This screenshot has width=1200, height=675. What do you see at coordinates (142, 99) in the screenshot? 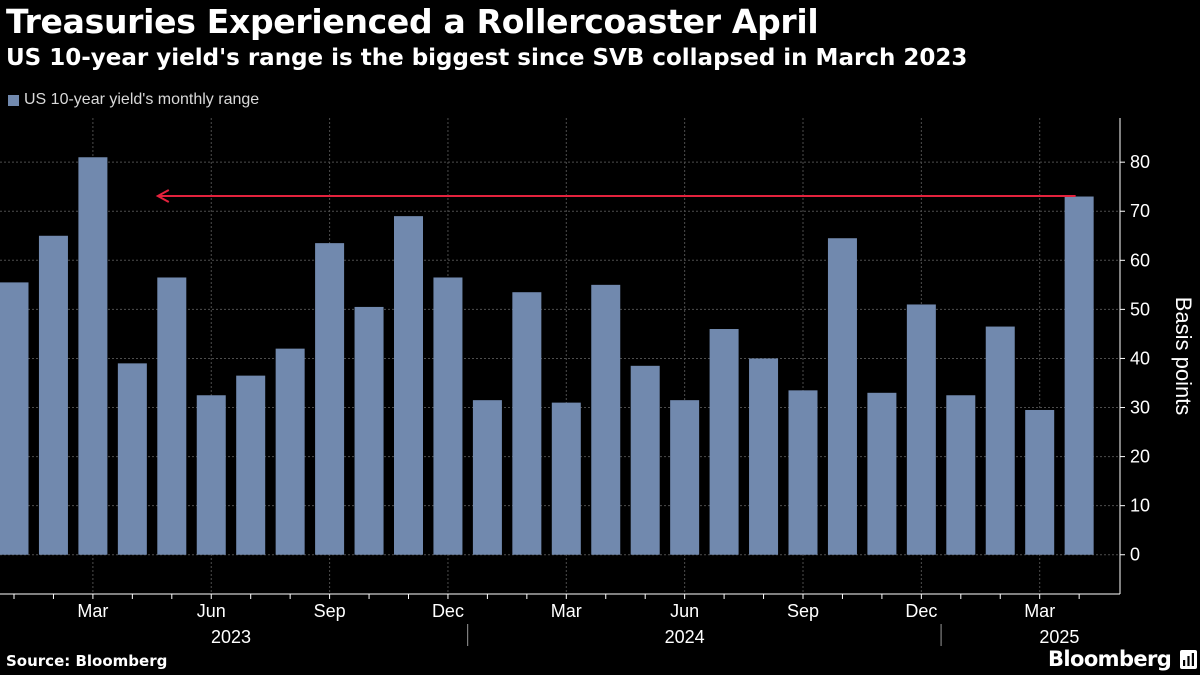
I see `legend-label: US 10-year yield's monthly range` at bounding box center [142, 99].